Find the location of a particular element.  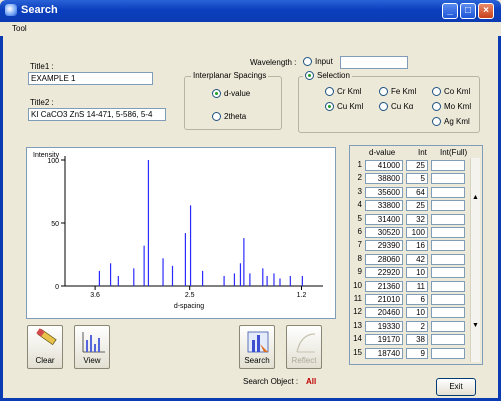

co-kml-radio: Co Kml is located at coordinates (451, 91).